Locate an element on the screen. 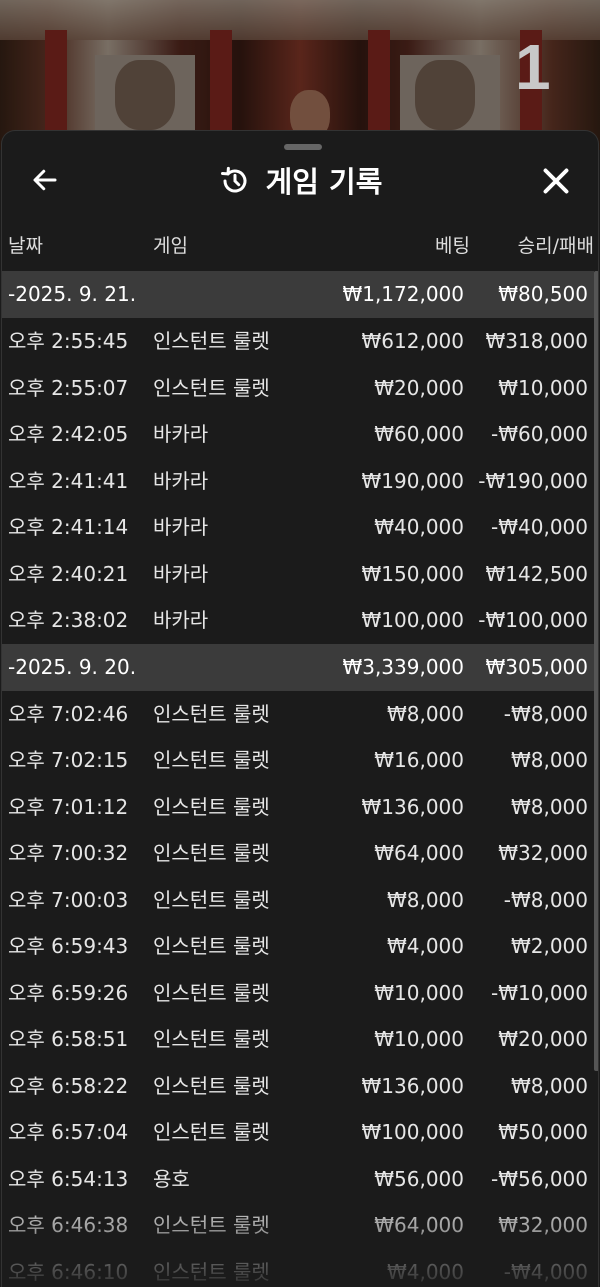 Image resolution: width=600 pixels, height=1287 pixels. row-time: 오후 6:59:43 is located at coordinates (68, 946).